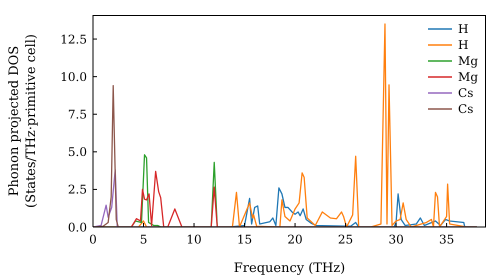 The width and height of the screenshot is (500, 280). I want to click on y-tick-label: 5.0, so click(77, 152).